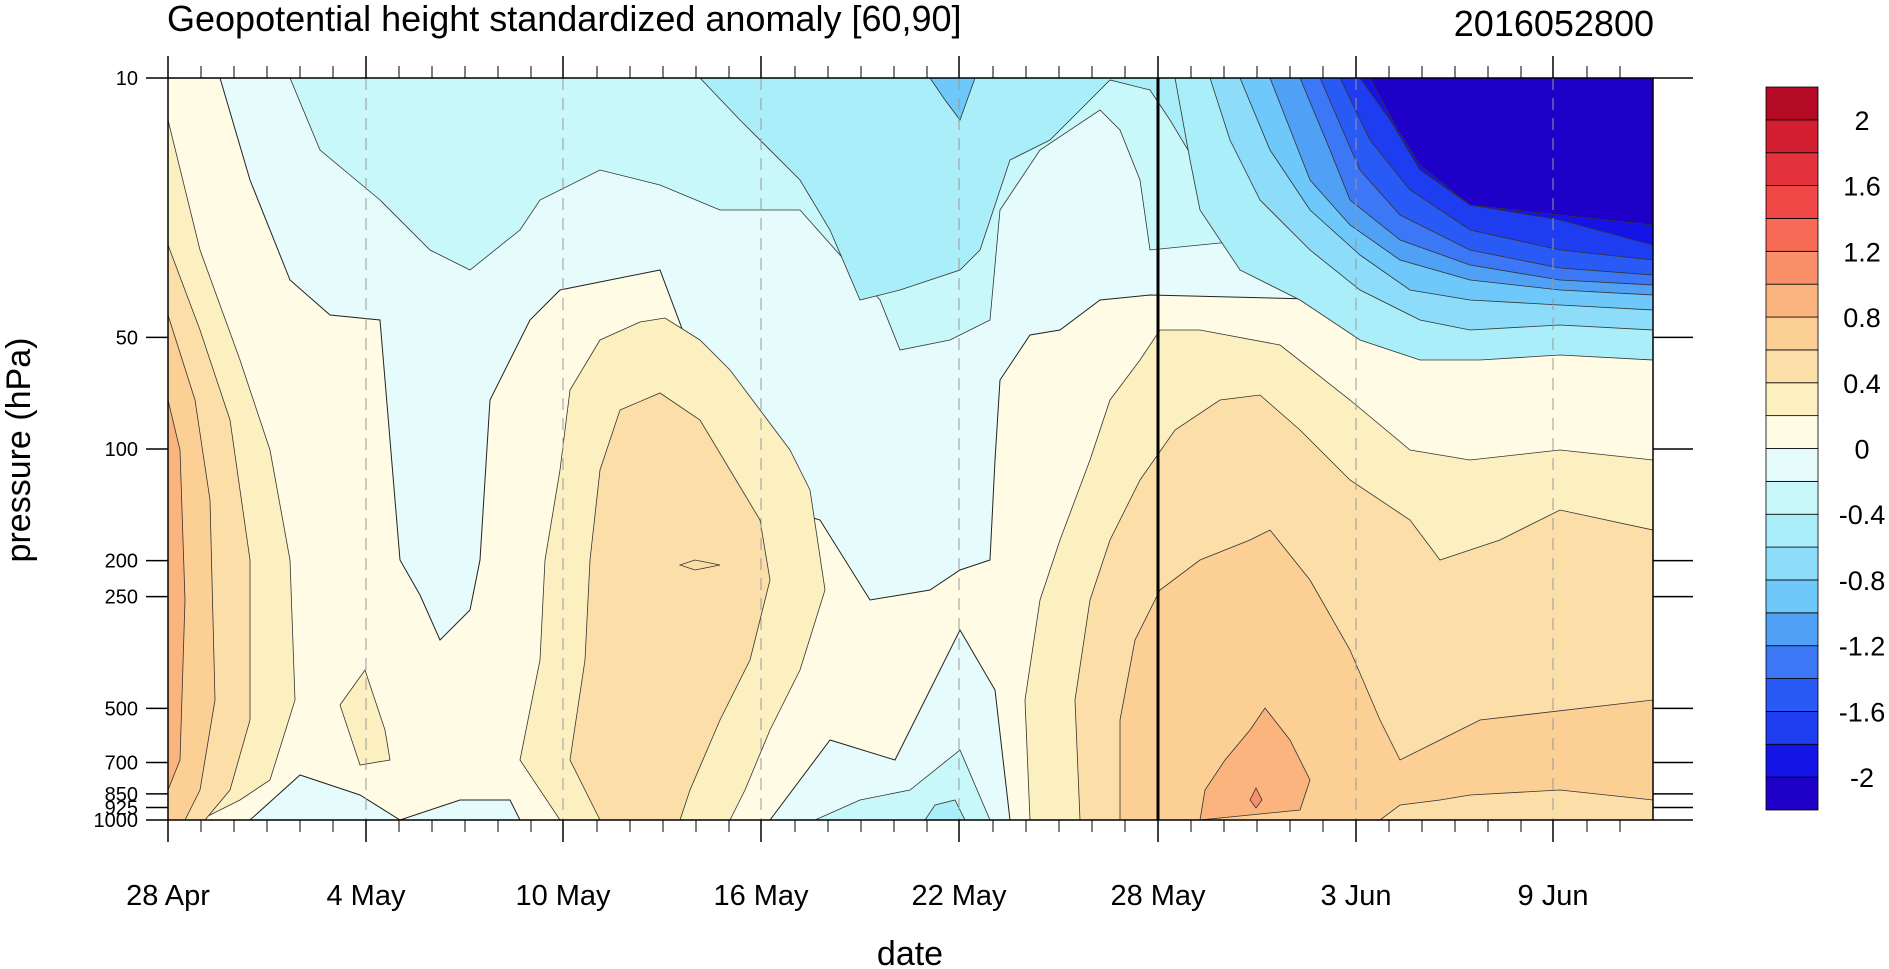 The width and height of the screenshot is (1889, 969). I want to click on x-tick-label: 10 May, so click(563, 896).